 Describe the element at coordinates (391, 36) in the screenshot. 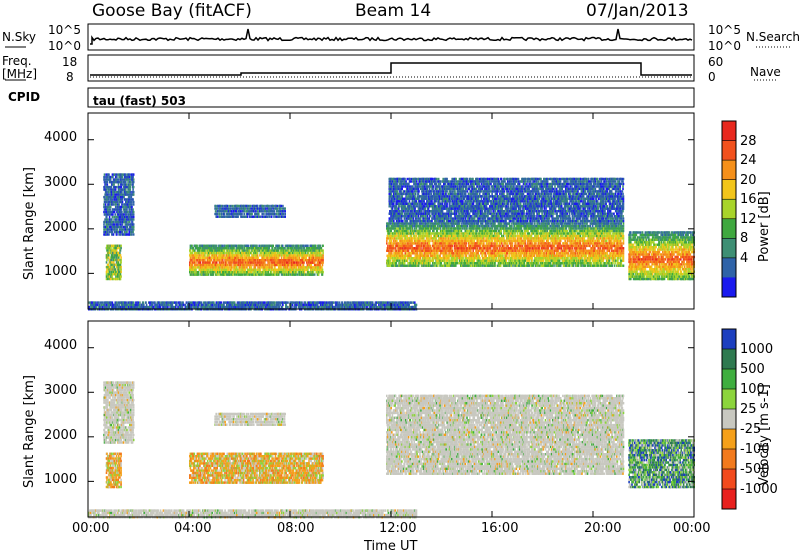

I see `nsky-line` at that location.